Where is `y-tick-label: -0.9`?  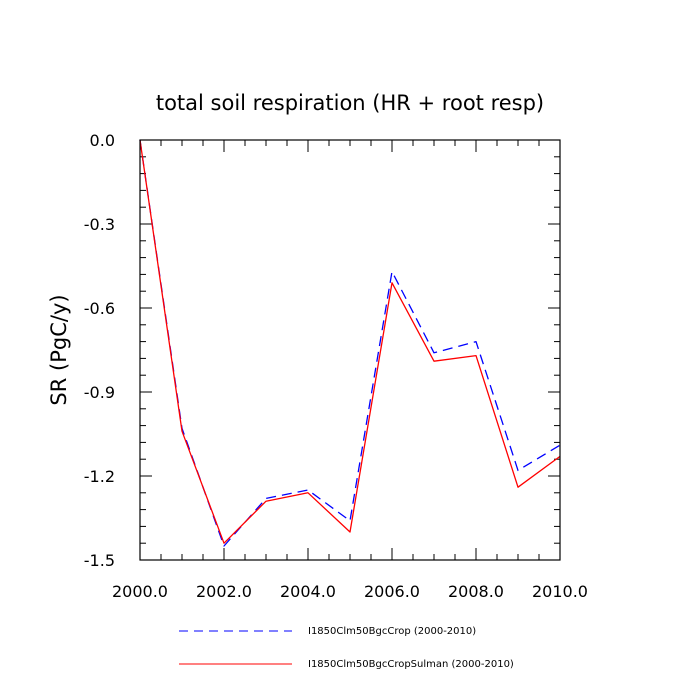
y-tick-label: -0.9 is located at coordinates (99, 392).